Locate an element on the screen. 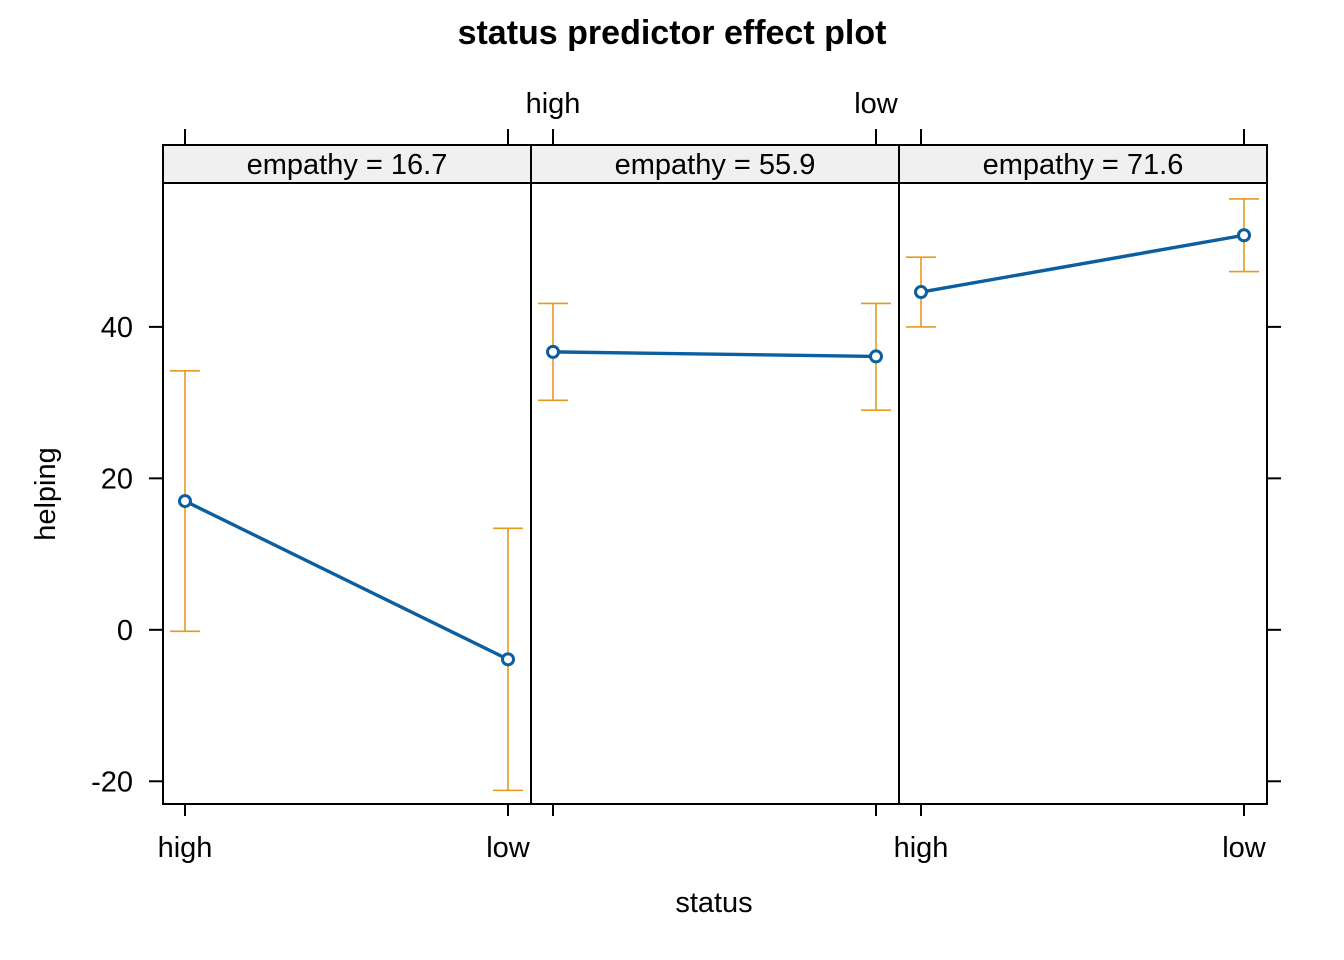  x-tick-label-top: high is located at coordinates (553, 104).